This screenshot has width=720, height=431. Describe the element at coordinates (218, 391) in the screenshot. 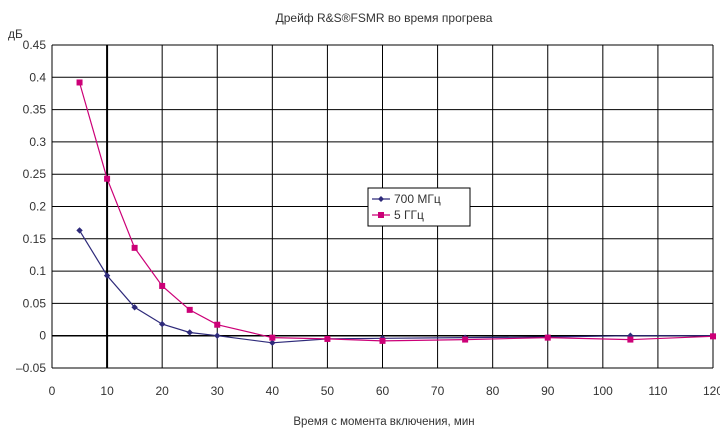

I see `x-tick-label: 30` at that location.